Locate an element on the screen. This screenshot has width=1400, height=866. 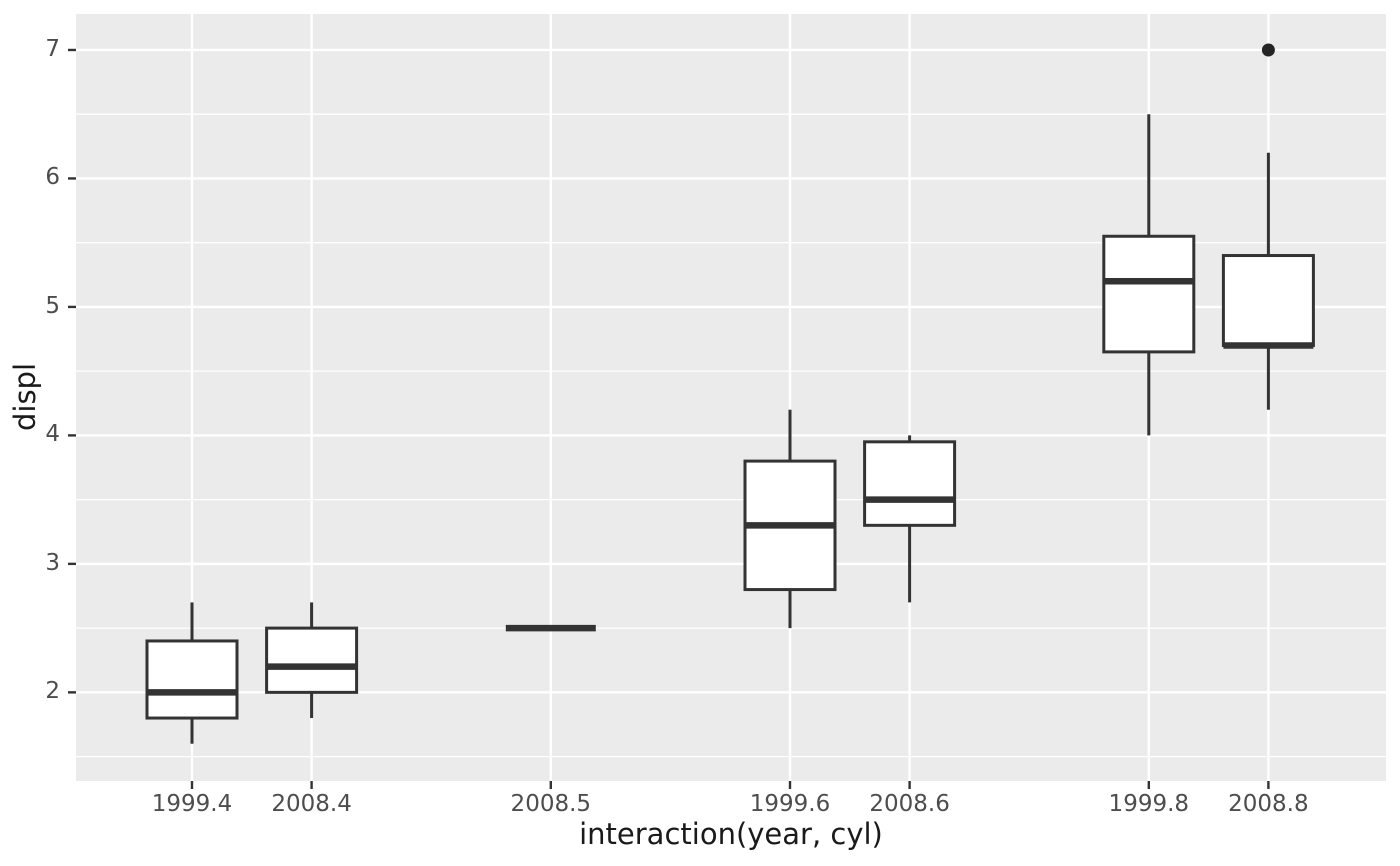
y-tick-label: 5 is located at coordinates (52, 305).